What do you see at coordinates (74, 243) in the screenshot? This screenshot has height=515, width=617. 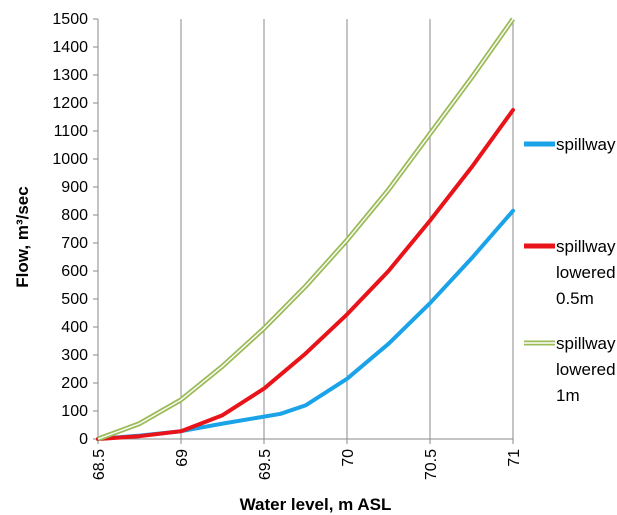 I see `y-tick-label: 700` at bounding box center [74, 243].